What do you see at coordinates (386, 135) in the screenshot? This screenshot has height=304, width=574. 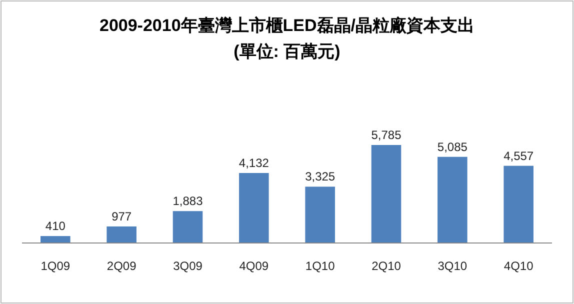 I see `data-label: 5,785` at bounding box center [386, 135].